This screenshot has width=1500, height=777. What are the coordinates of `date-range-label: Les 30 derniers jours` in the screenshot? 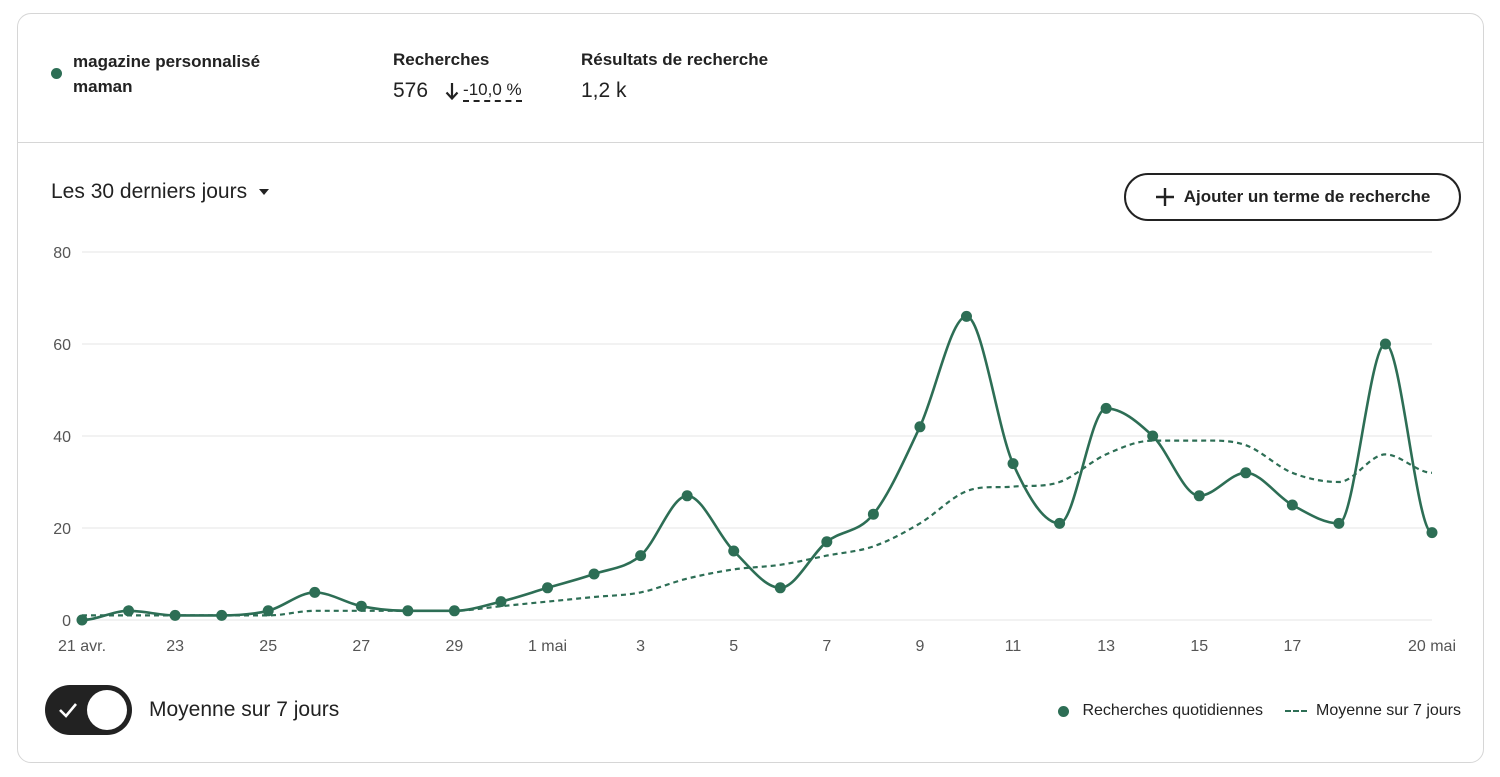 It's located at (149, 191).